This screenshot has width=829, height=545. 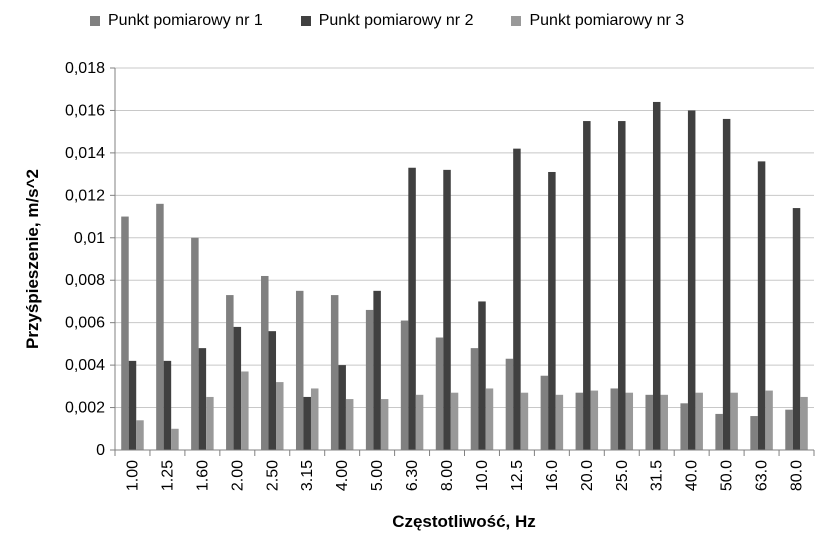 I want to click on legend-item-series-3: Punkt pomiarowy nr 3, so click(x=597, y=21).